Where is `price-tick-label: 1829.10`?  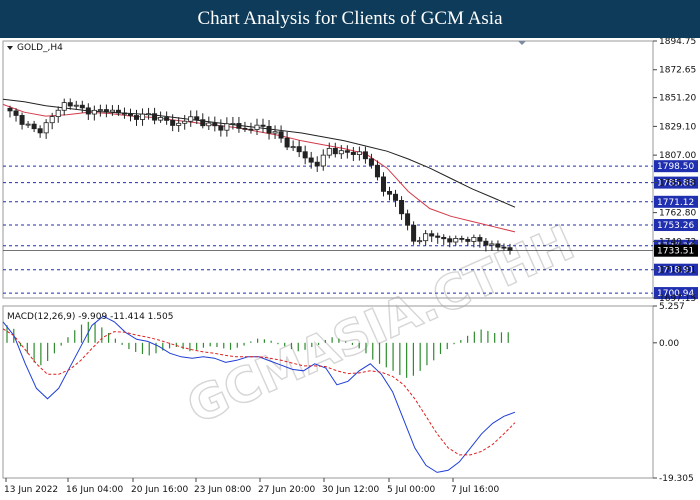 price-tick-label: 1829.10 is located at coordinates (677, 127).